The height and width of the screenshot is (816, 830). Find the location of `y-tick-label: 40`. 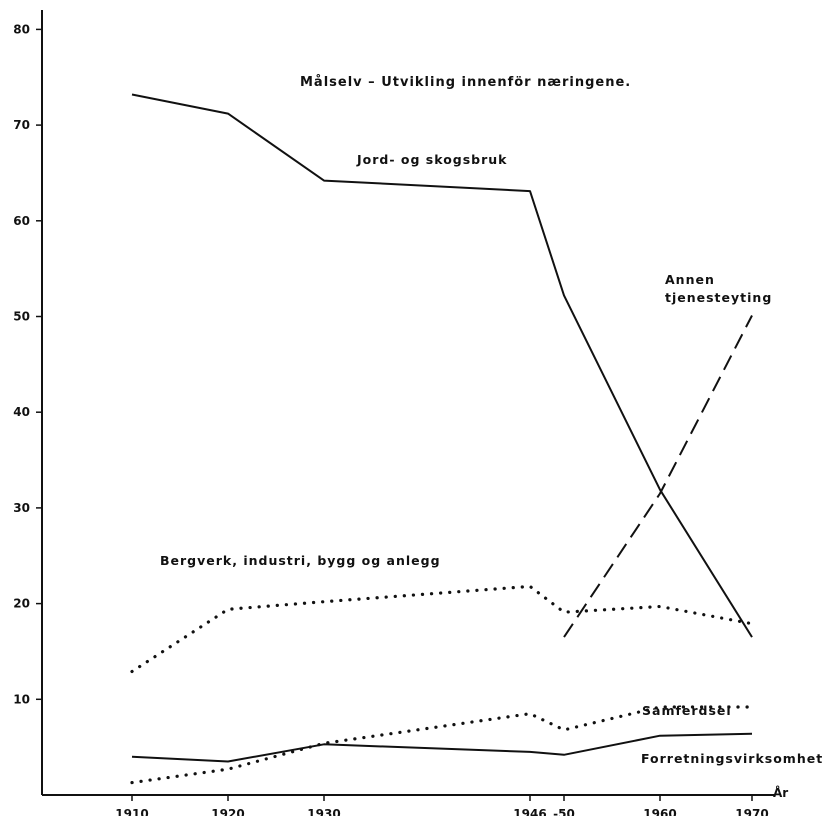

y-tick-label: 40 is located at coordinates (21, 412).